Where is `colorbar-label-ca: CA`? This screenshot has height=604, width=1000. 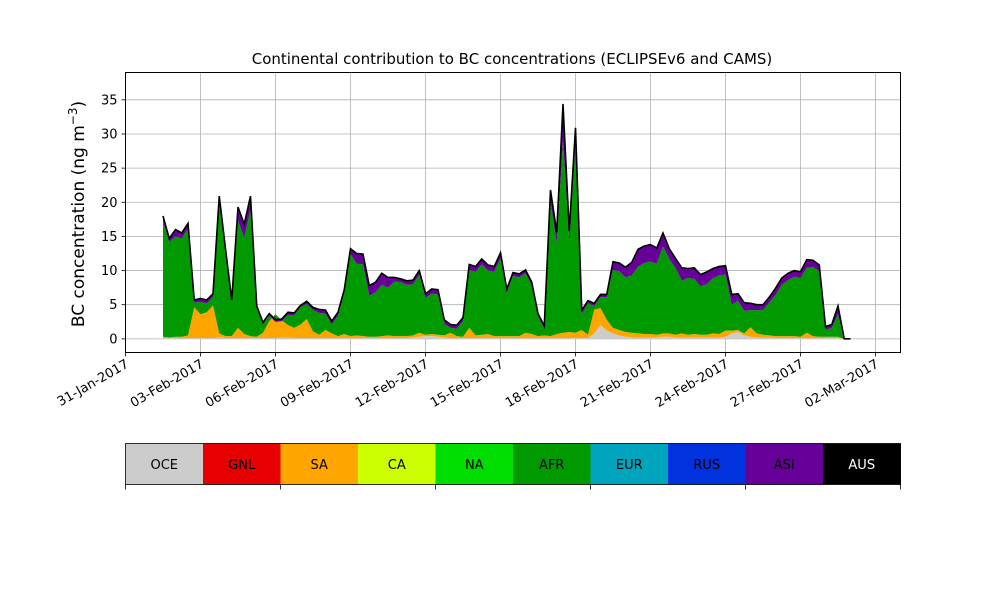
colorbar-label-ca: CA is located at coordinates (397, 465).